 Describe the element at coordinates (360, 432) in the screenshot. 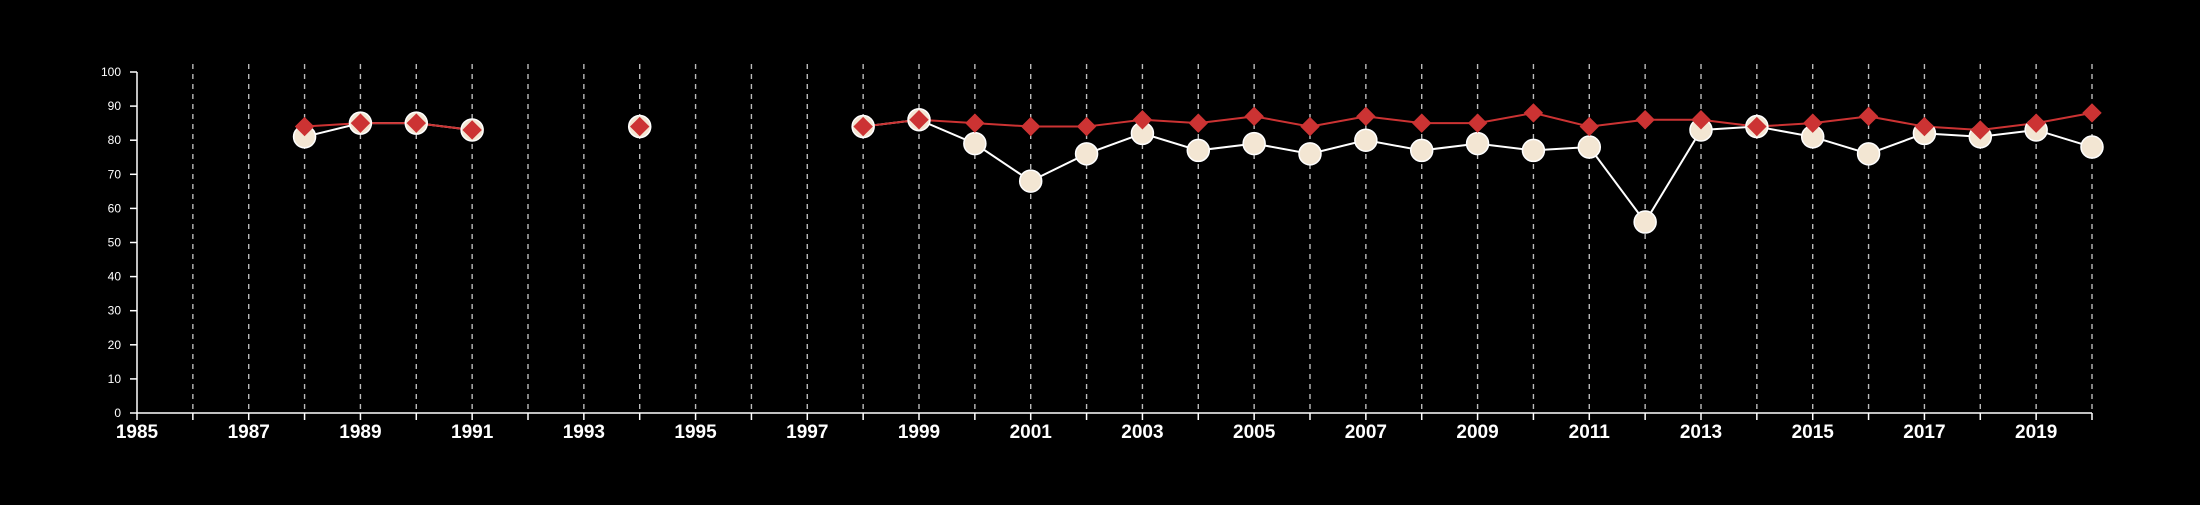

I see `x-tick-label: 1989` at that location.